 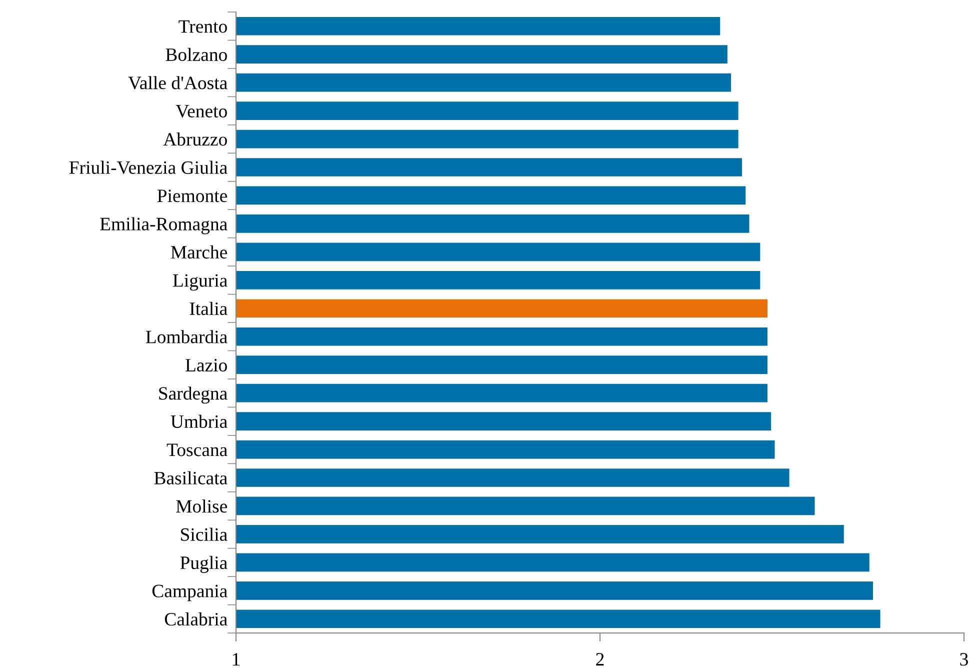 What do you see at coordinates (200, 282) in the screenshot?
I see `y-tick-label: Liguria` at bounding box center [200, 282].